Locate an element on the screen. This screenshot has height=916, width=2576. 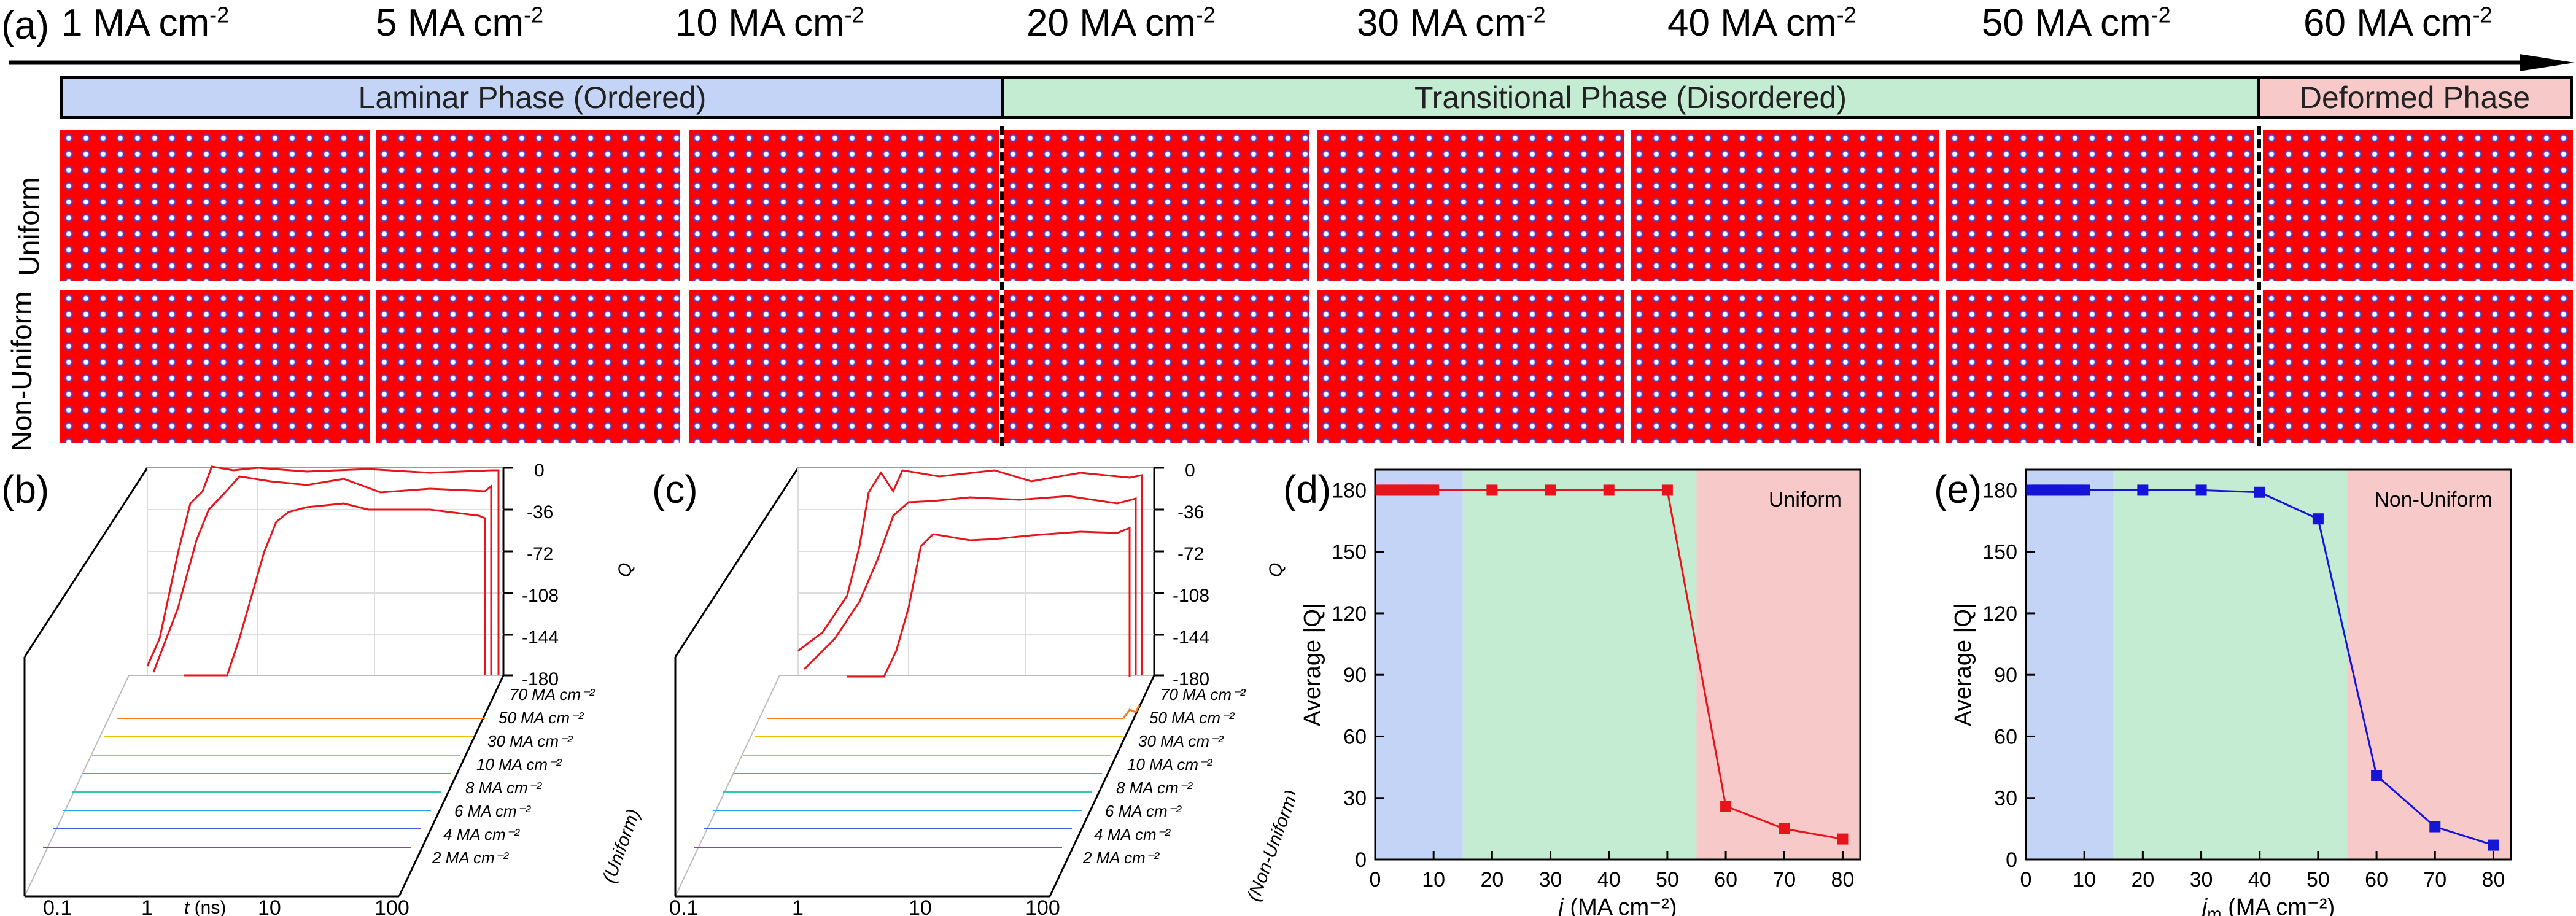
current-label-10: 10 MA cm-2 is located at coordinates (769, 23).